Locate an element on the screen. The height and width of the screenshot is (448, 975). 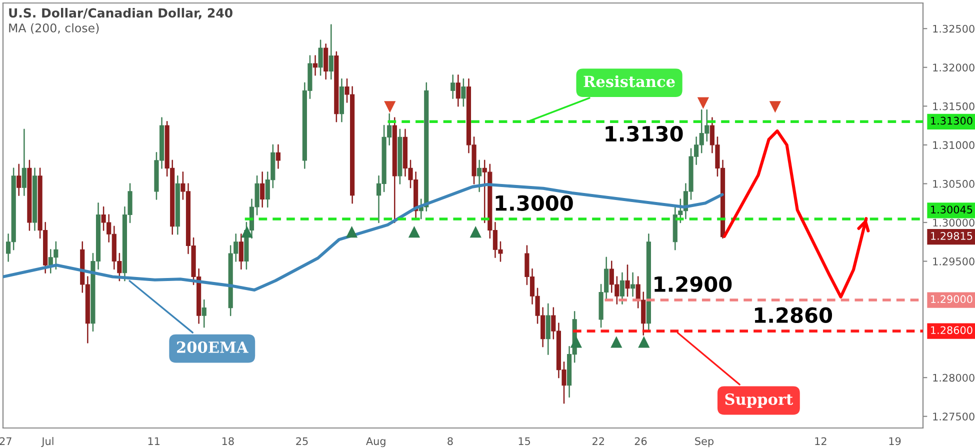
x-tick-label: Aug is located at coordinates (376, 442).